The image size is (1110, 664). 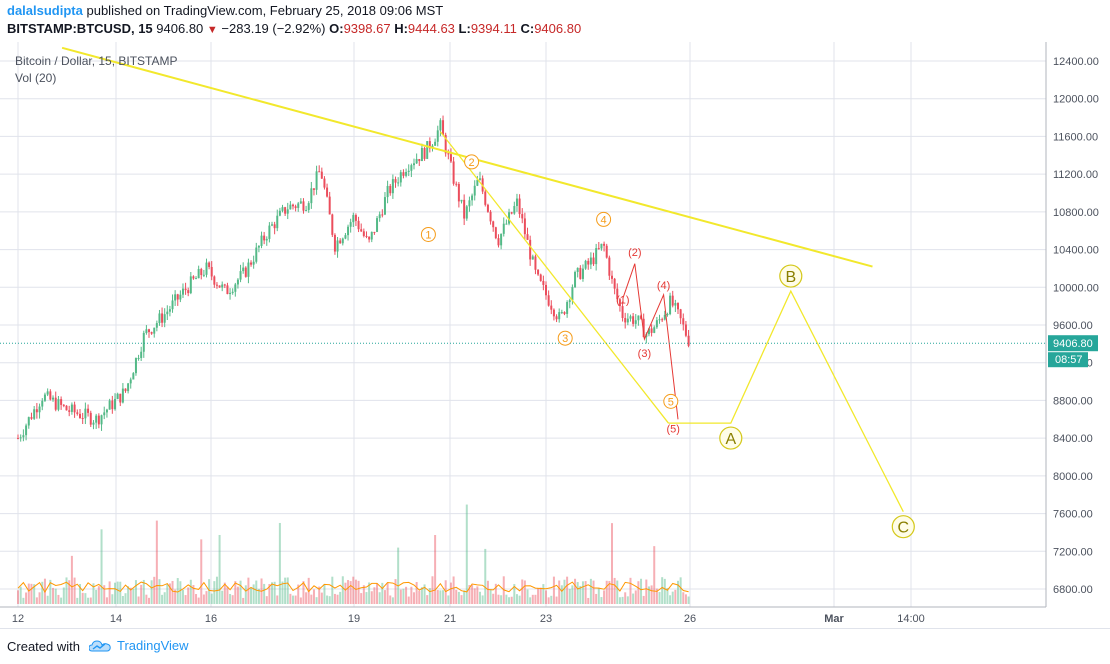 I want to click on high-label: H:, so click(x=401, y=28).